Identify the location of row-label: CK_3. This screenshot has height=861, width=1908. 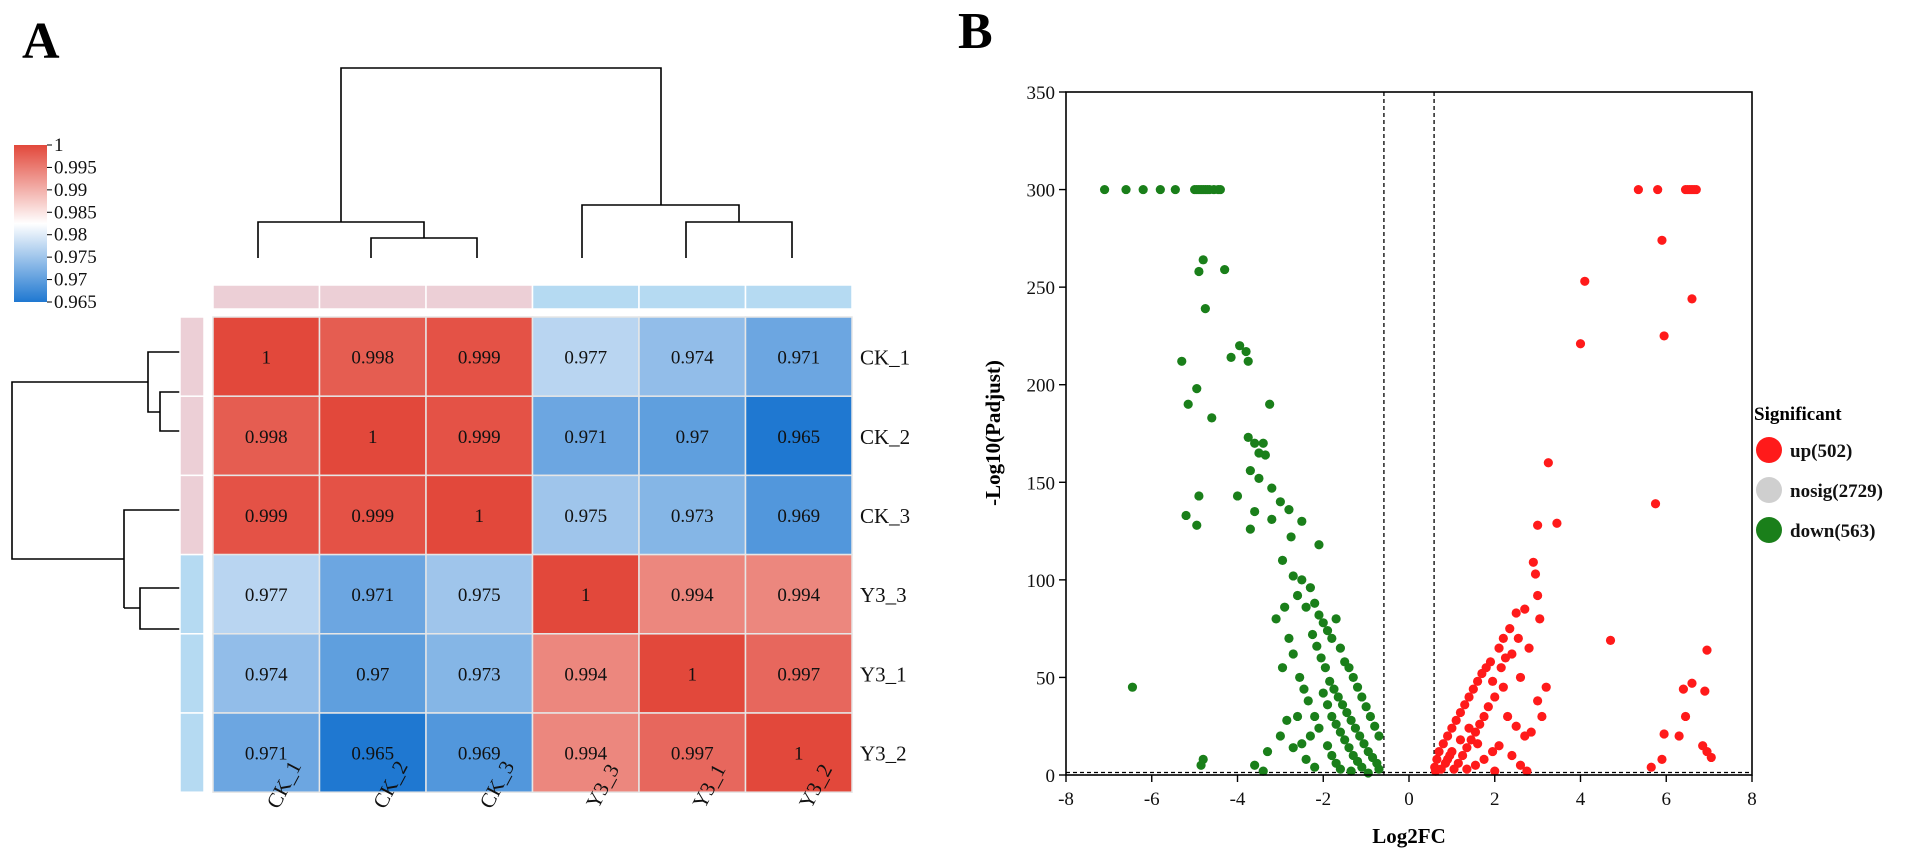
(885, 516).